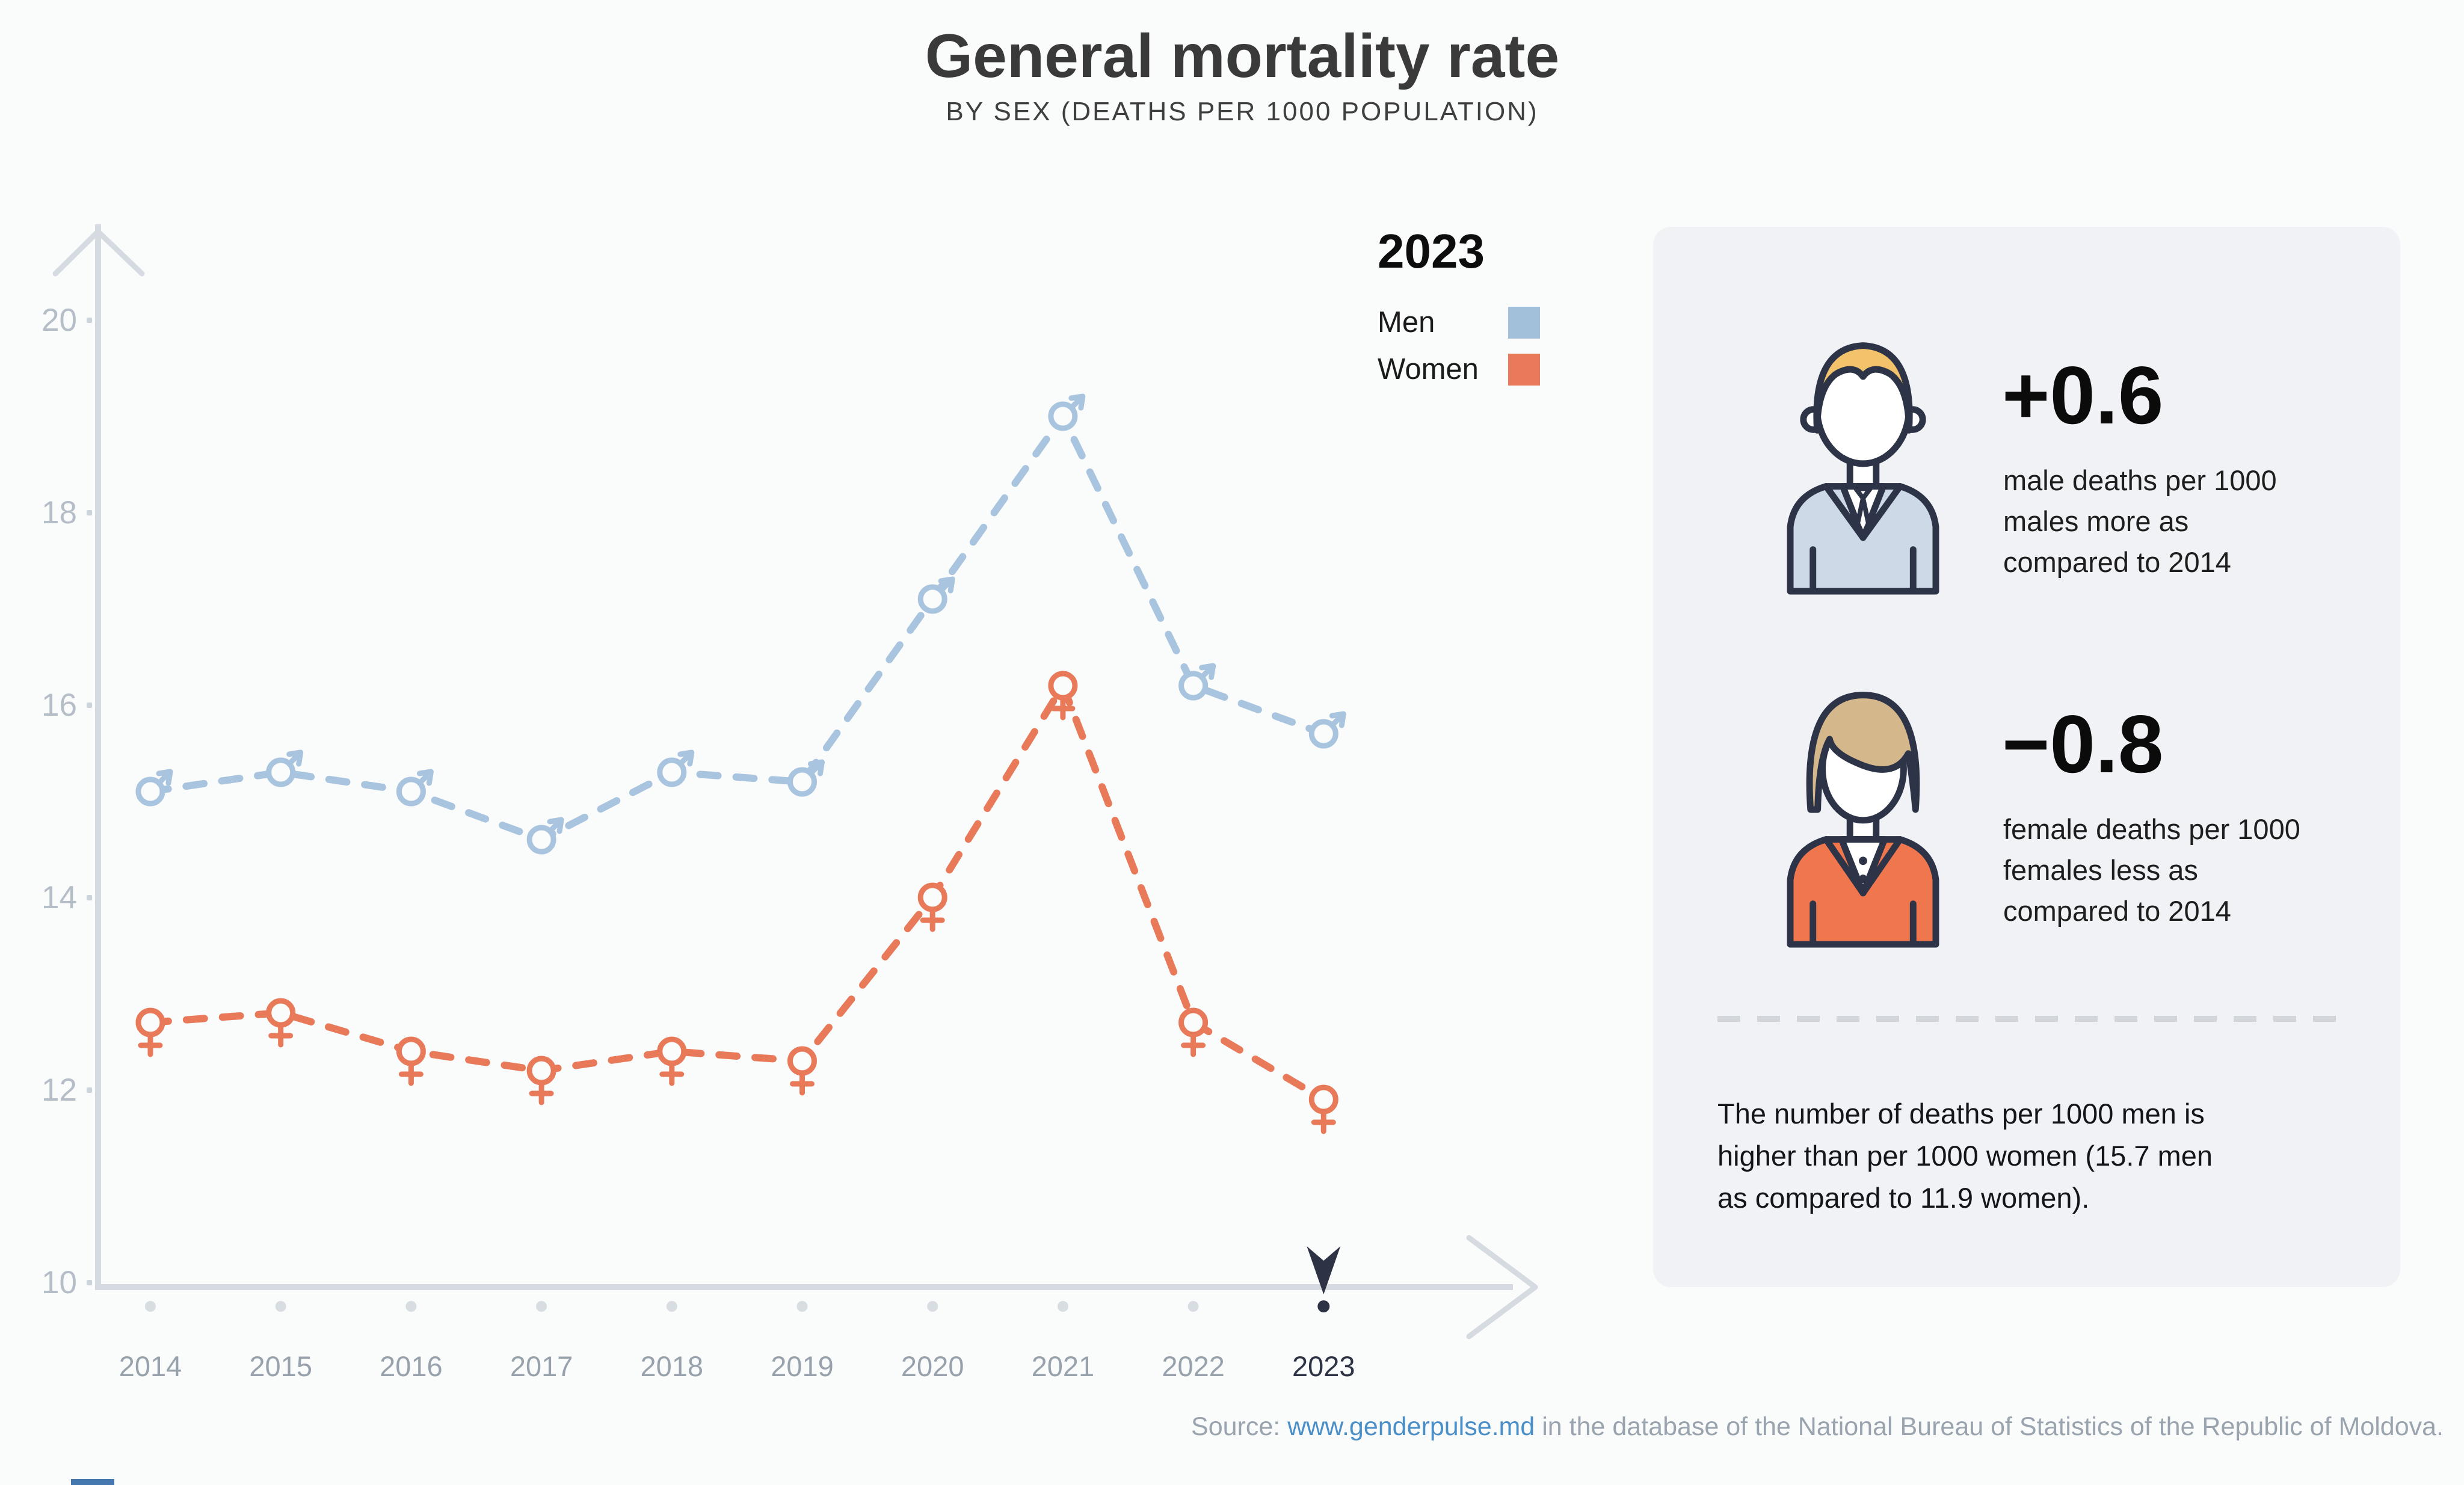  Describe the element at coordinates (60, 705) in the screenshot. I see `y-tick-label: 16` at that location.